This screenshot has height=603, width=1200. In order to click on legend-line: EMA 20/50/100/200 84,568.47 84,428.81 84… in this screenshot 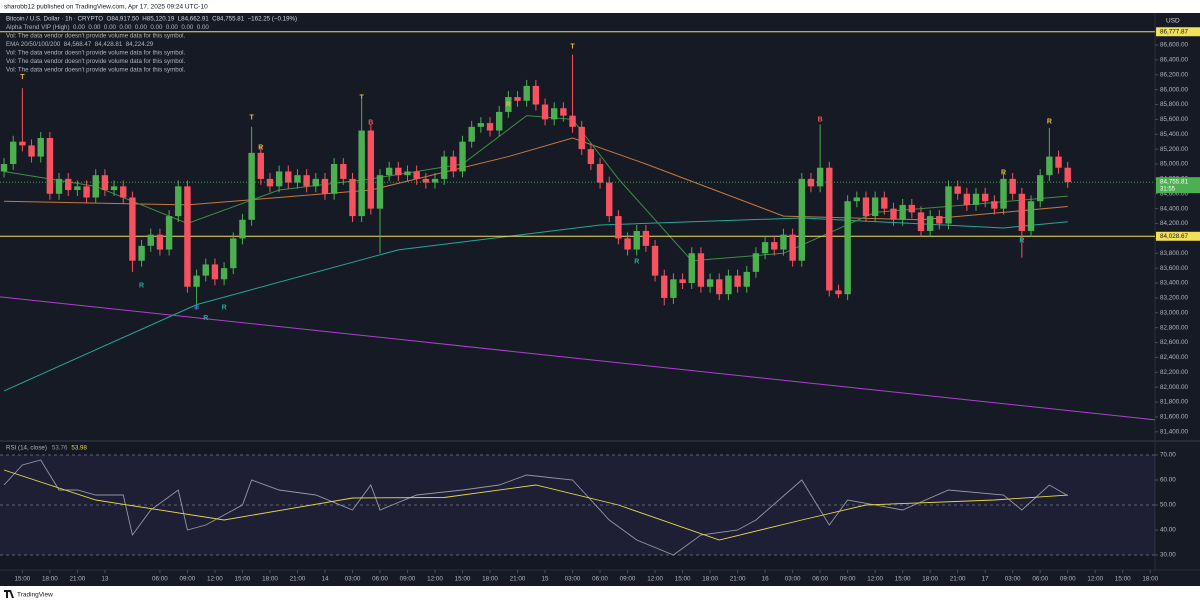, I will do `click(80, 44)`.